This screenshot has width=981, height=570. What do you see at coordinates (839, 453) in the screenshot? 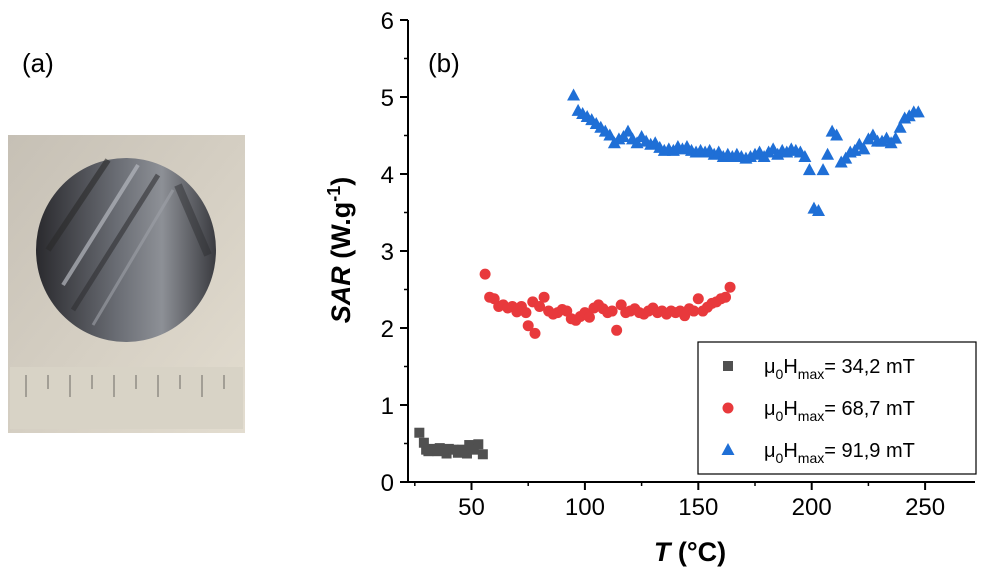
I see `legend-entry-label: μ0Hmax= 91,9 mT` at bounding box center [839, 453].